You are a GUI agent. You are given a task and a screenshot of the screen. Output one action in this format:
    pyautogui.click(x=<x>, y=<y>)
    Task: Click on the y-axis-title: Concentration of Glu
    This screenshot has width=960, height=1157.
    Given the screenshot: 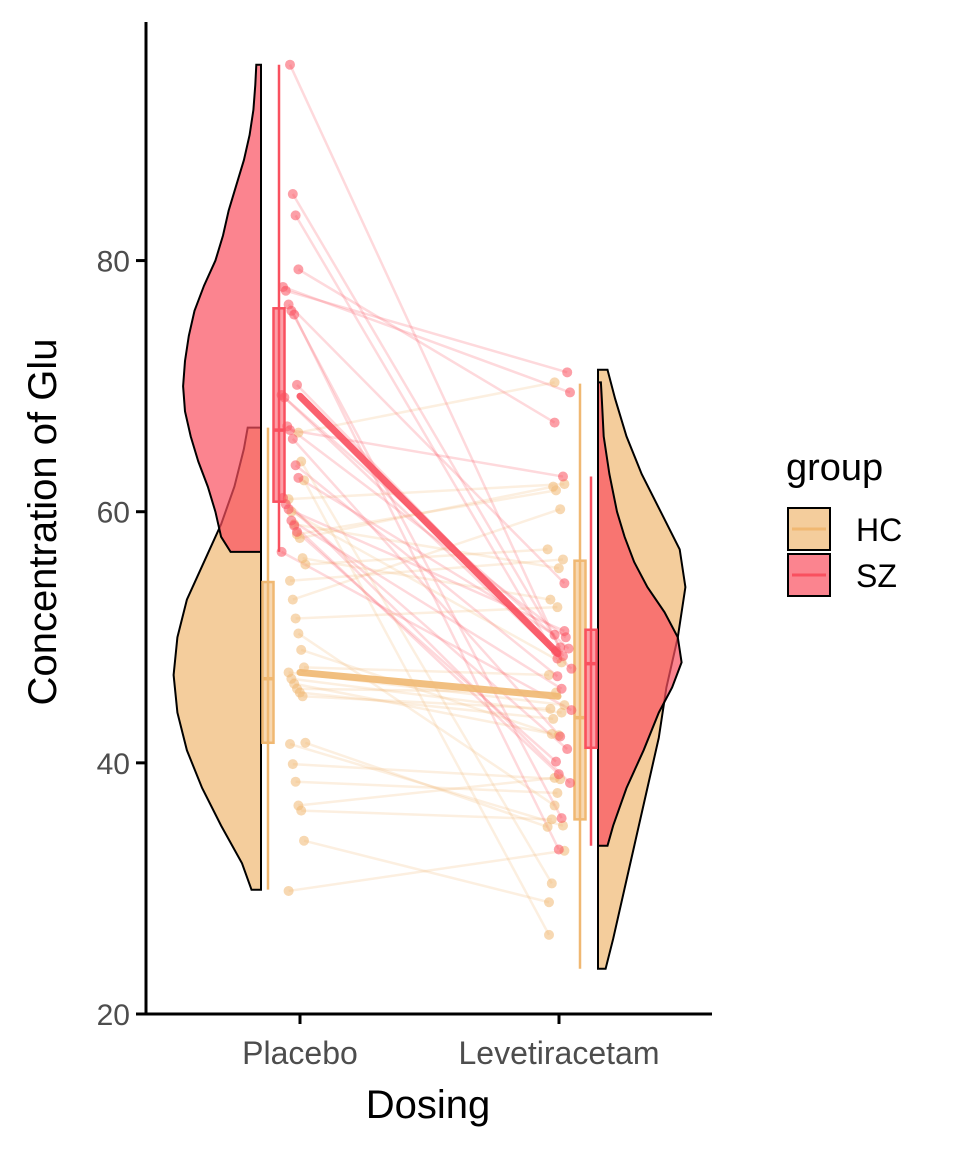 What is the action you would take?
    pyautogui.click(x=43, y=522)
    